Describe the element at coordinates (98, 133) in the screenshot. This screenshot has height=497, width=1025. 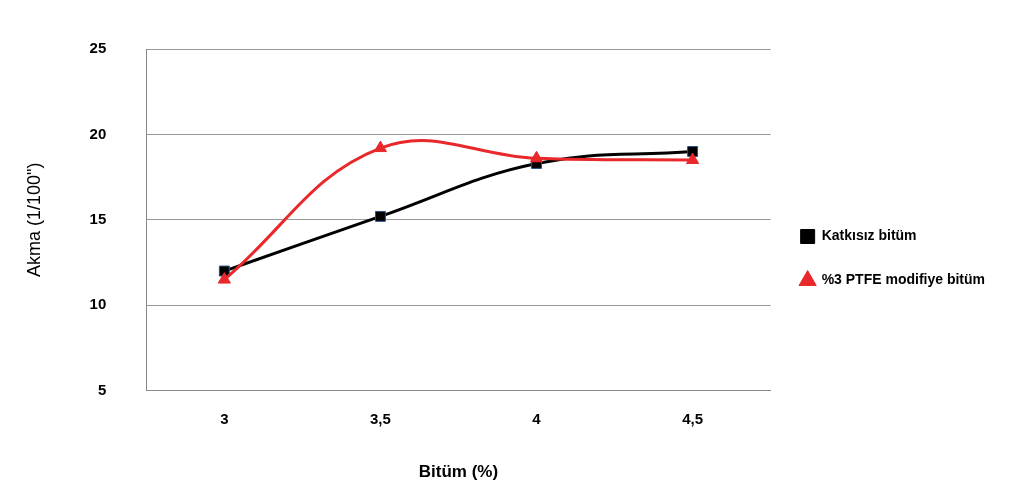
I see `y-tick-label: 20` at that location.